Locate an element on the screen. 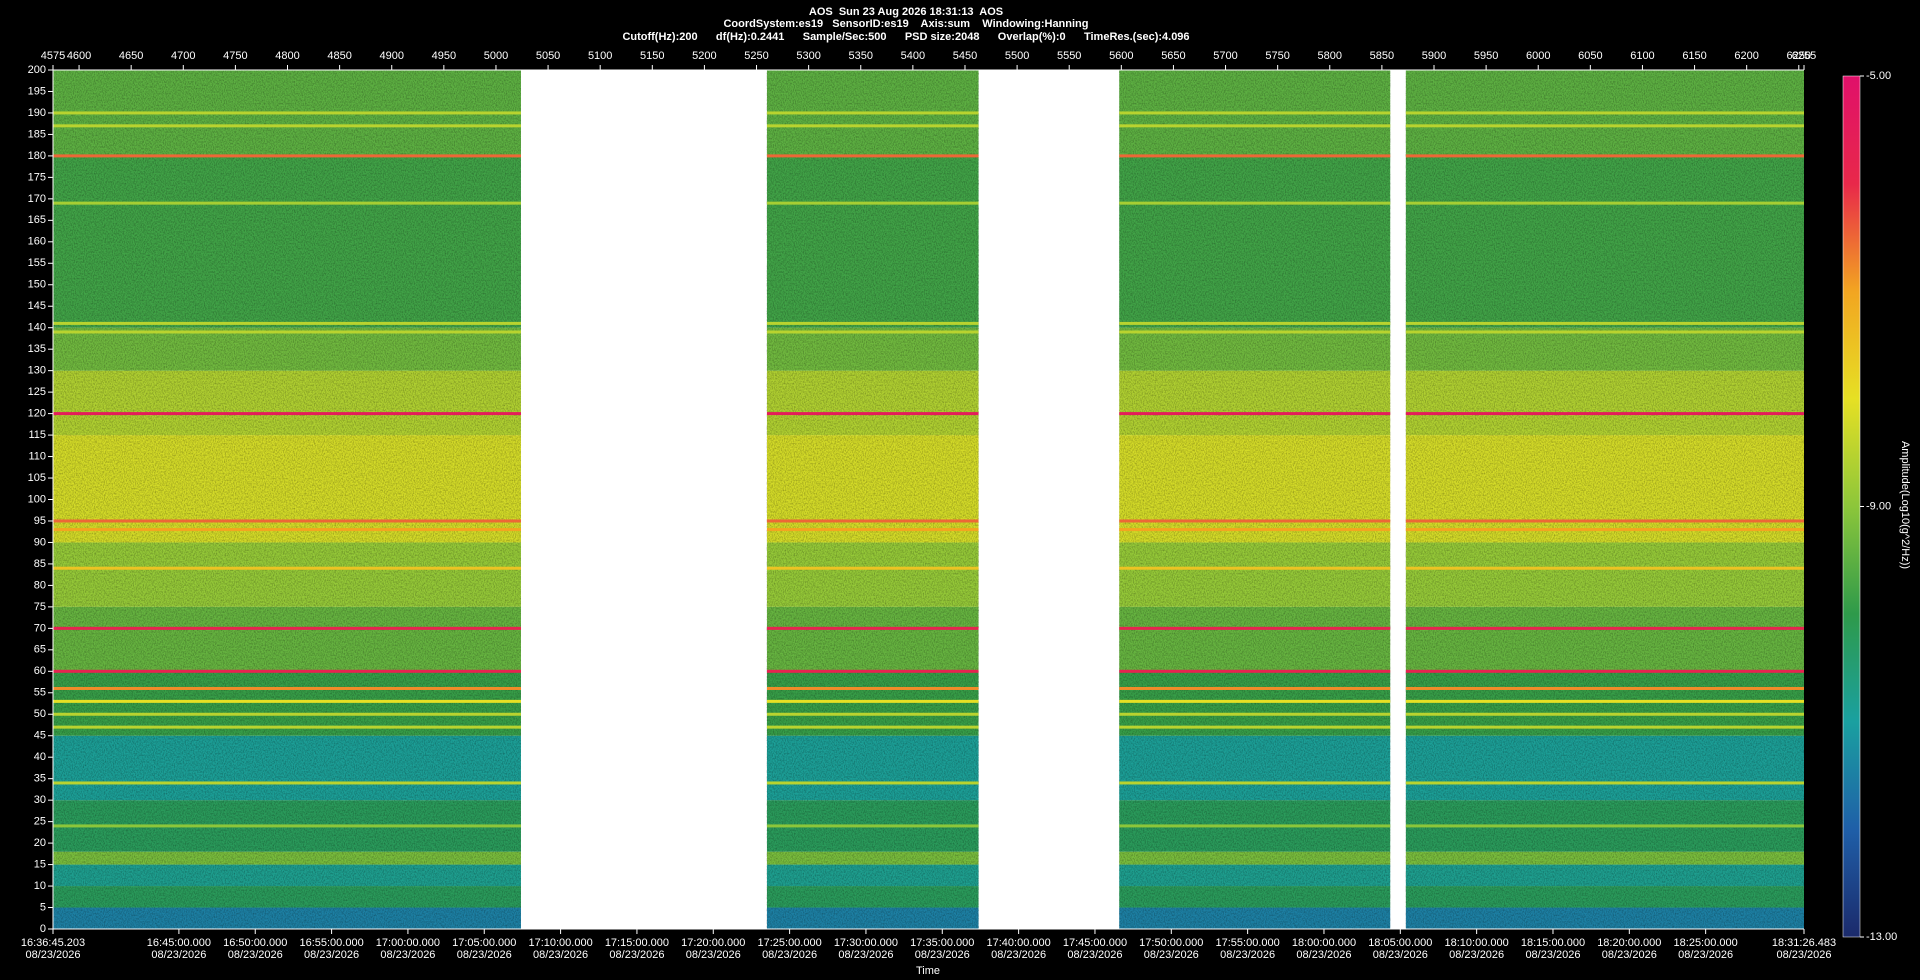 This screenshot has width=1920, height=980. x-tick-label: 17:35:00.000 is located at coordinates (942, 943).